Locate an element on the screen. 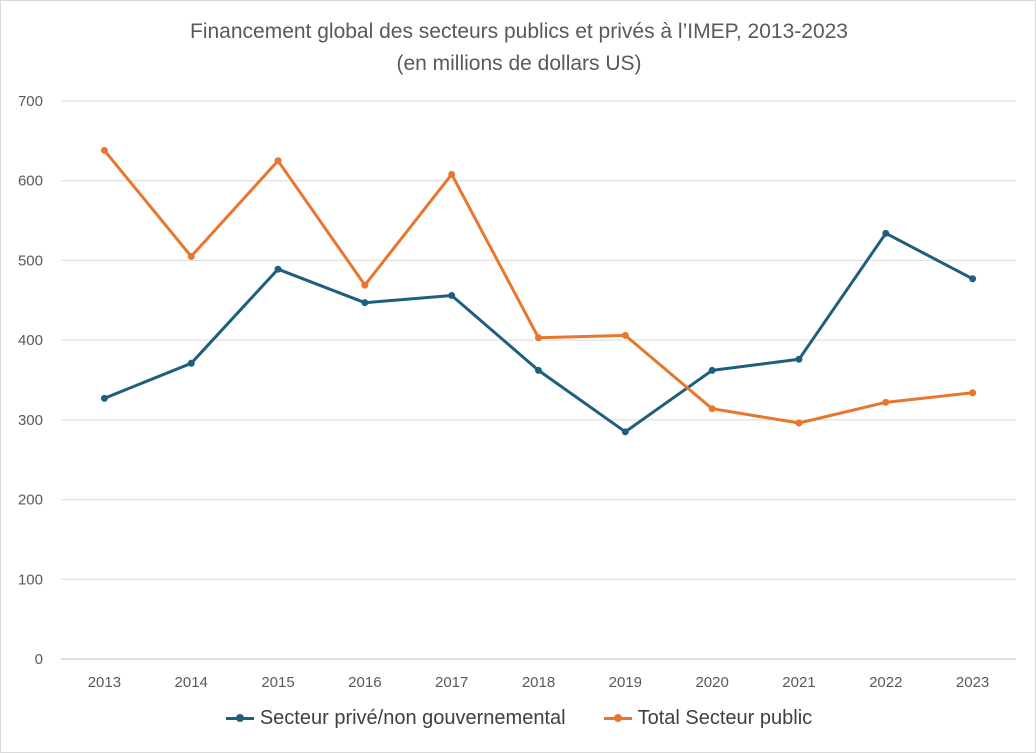 This screenshot has height=753, width=1036. x-tick-label: 2023 is located at coordinates (972, 682).